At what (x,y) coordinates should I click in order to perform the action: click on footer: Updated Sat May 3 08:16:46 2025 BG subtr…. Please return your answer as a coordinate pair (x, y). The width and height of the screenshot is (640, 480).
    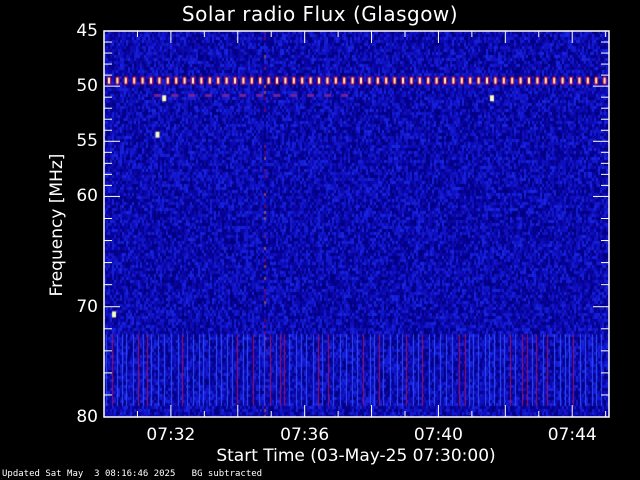
    Looking at the image, I should click on (132, 474).